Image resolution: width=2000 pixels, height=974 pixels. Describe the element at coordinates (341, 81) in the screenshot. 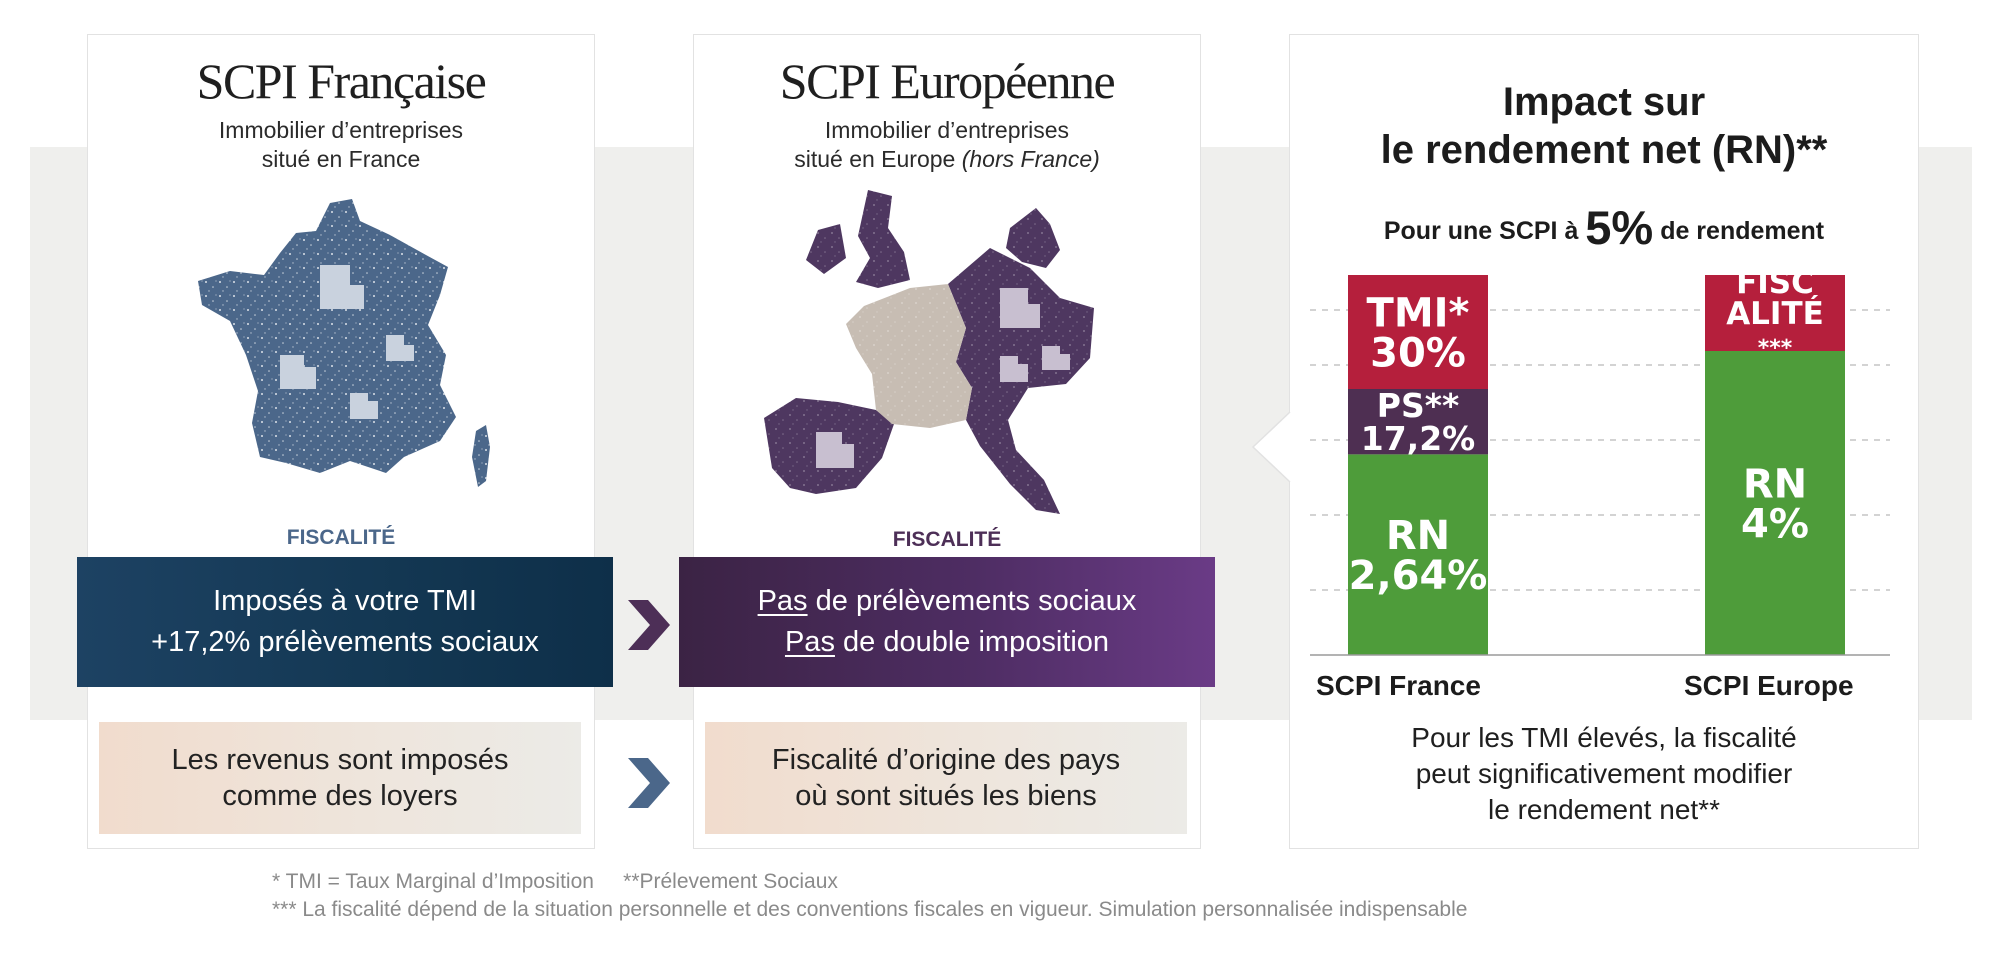

I see `title-scpi-francaise: SCPI Française` at that location.